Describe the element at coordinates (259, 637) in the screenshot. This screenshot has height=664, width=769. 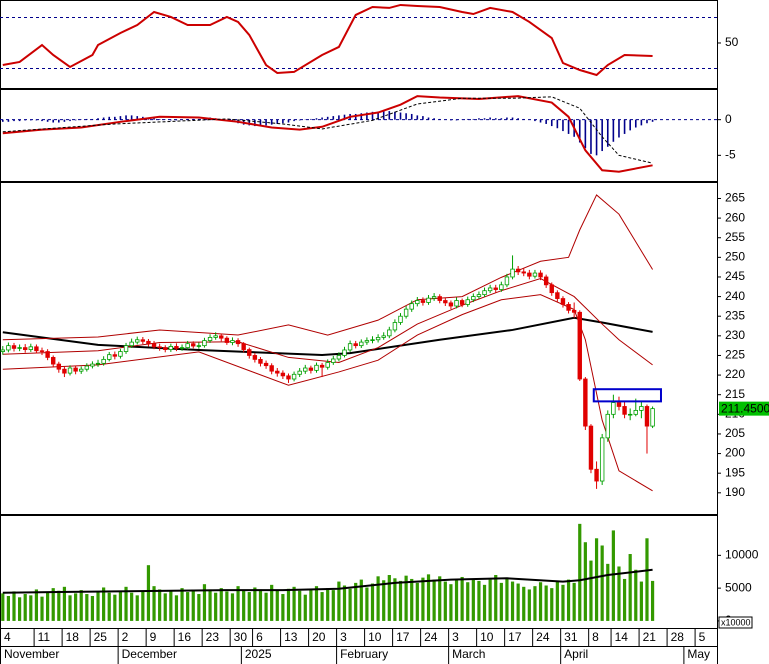
I see `x-tick-label: 6` at that location.